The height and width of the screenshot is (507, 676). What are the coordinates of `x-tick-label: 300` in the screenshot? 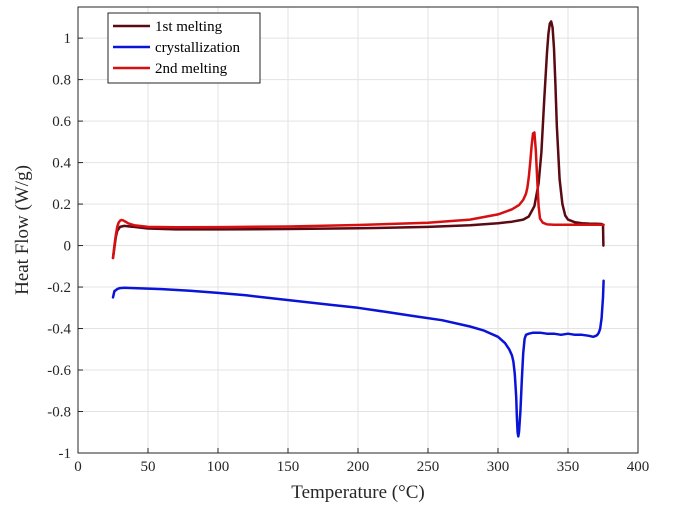 It's located at (498, 467).